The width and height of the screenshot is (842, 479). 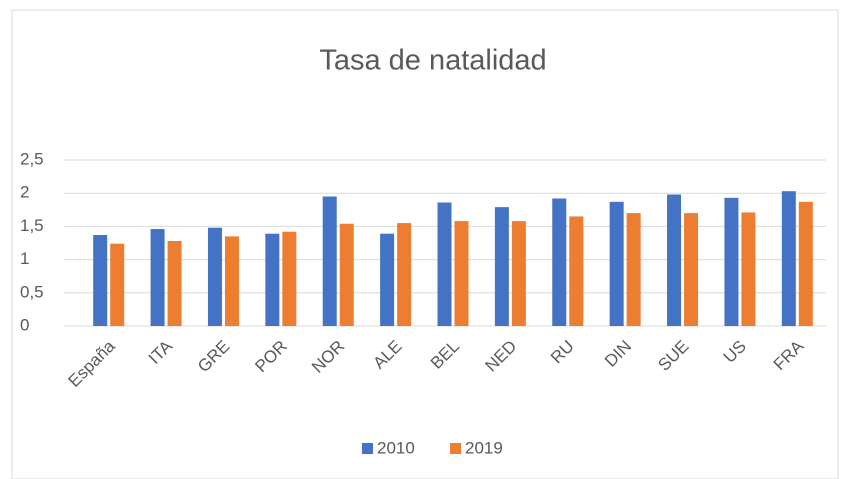 I want to click on y-tick-label: 1, so click(x=24, y=258).